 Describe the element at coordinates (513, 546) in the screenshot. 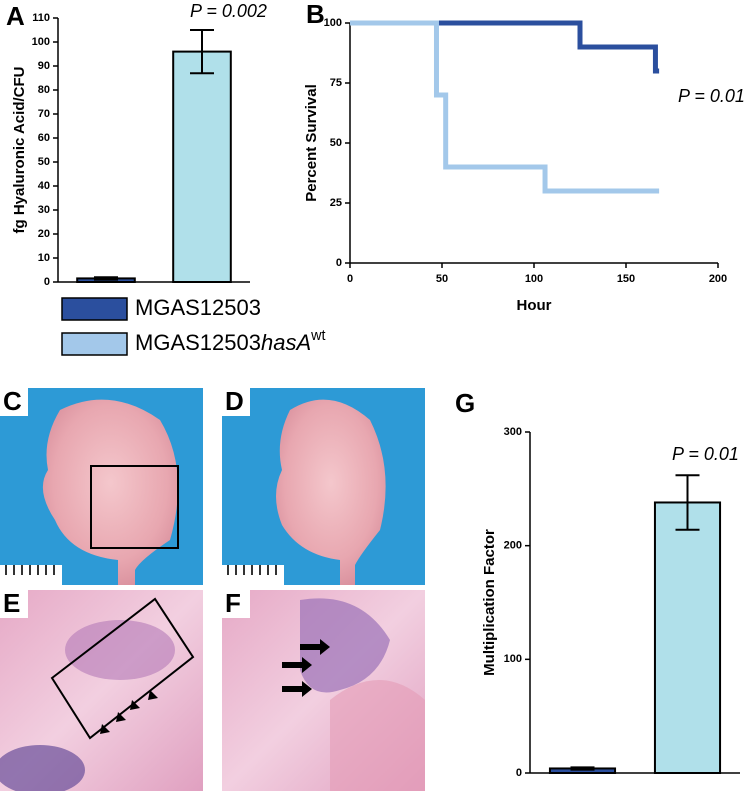

I see `y-tick-label: 200` at that location.